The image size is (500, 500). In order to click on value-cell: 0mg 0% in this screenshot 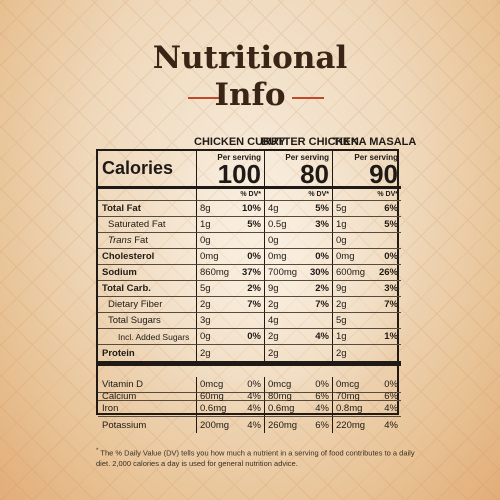, I will do `click(366, 257)`.